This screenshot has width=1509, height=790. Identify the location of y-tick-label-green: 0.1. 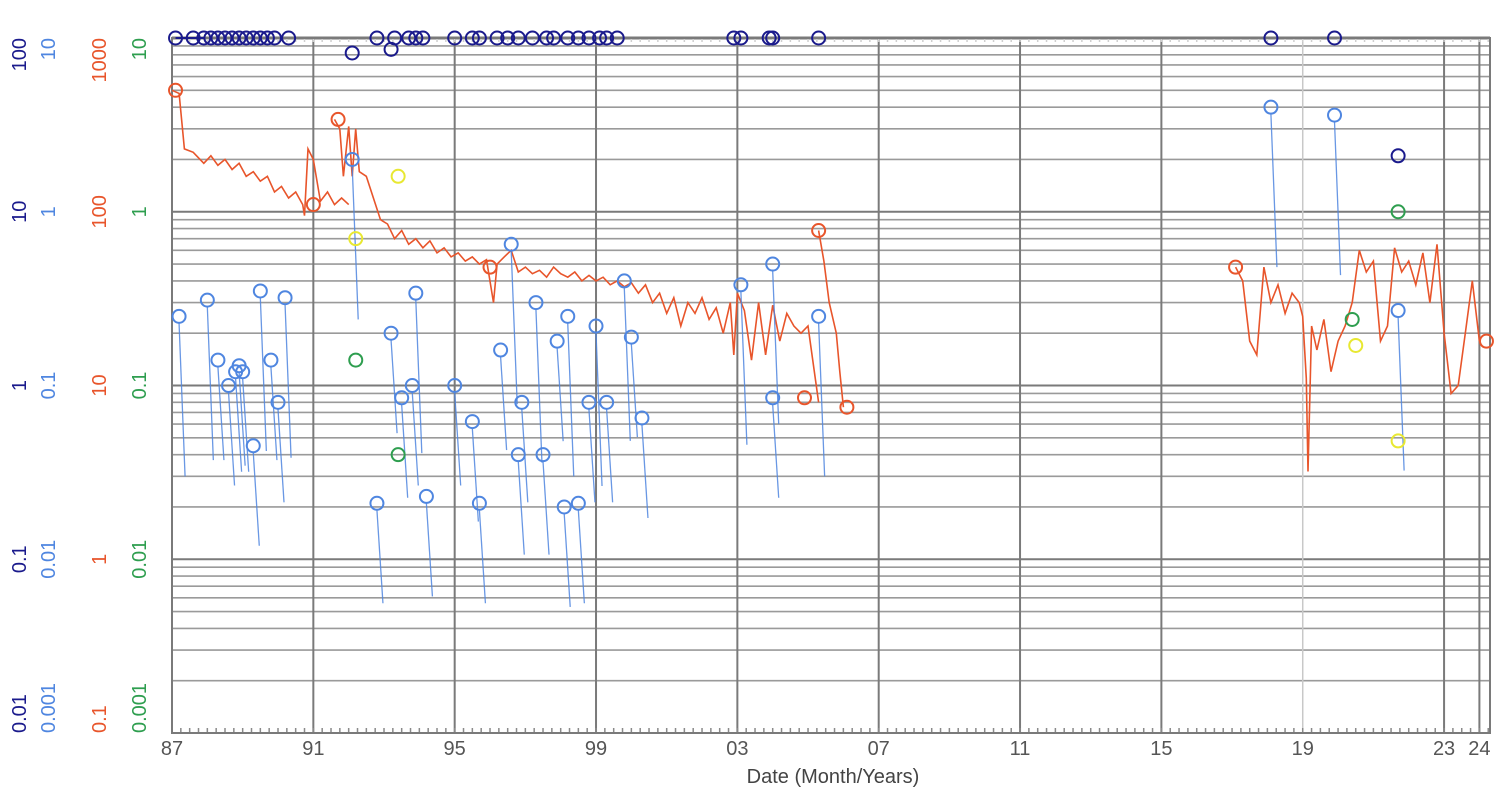
(140, 386).